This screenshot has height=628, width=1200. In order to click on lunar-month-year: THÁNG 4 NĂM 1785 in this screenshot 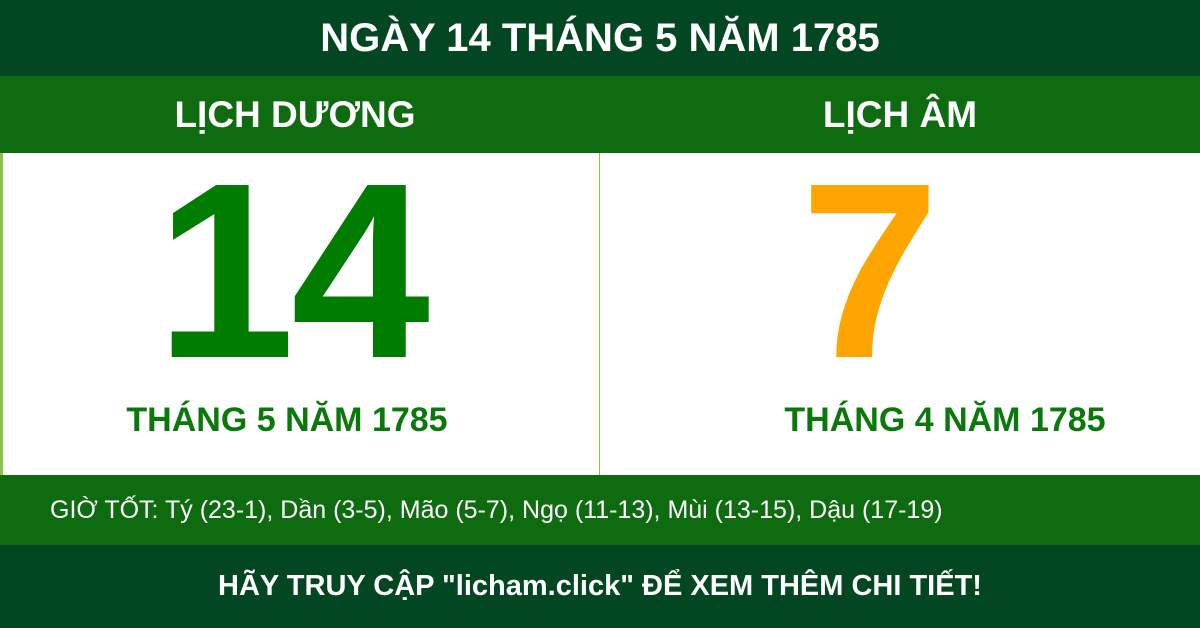, I will do `click(945, 420)`.